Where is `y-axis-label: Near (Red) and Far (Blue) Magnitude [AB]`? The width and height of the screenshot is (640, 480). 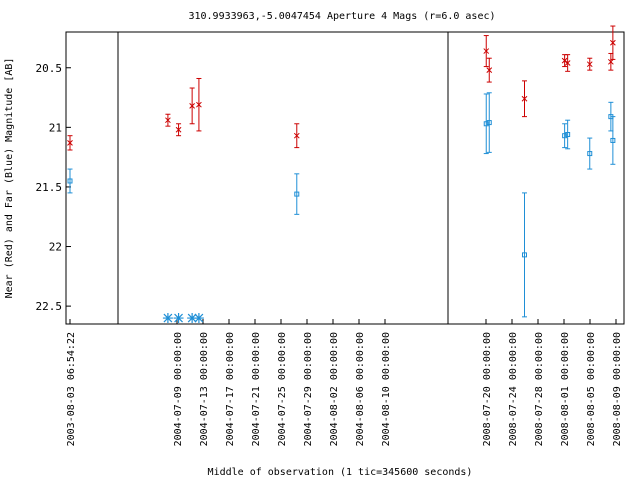 y-axis-label: Near (Red) and Far (Blue) Magnitude [AB] is located at coordinates (9, 178).